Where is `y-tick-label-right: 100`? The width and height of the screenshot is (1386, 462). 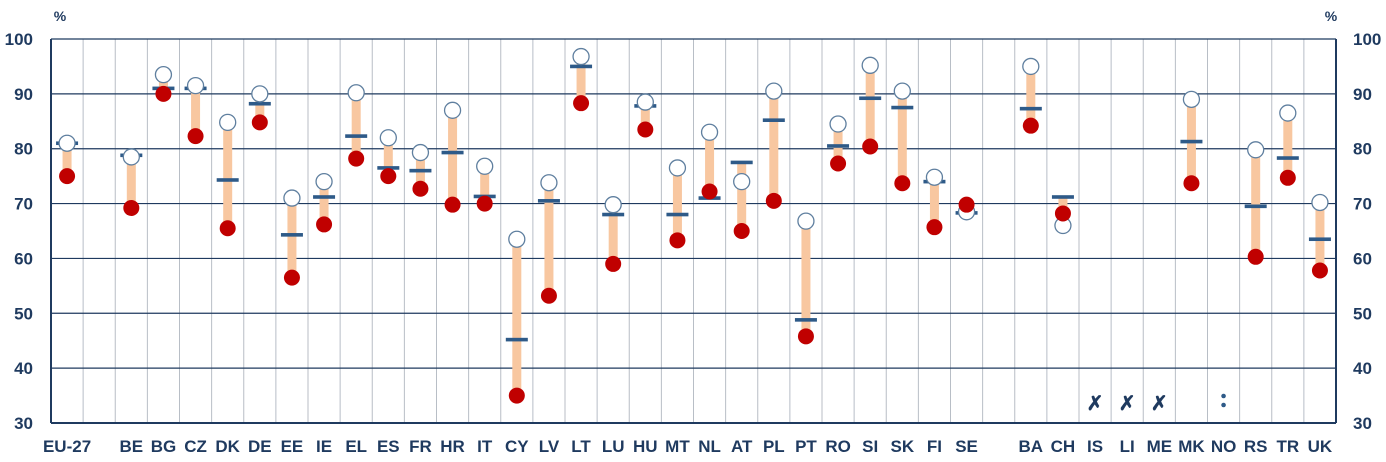
y-tick-label-right: 100 is located at coordinates (1367, 39).